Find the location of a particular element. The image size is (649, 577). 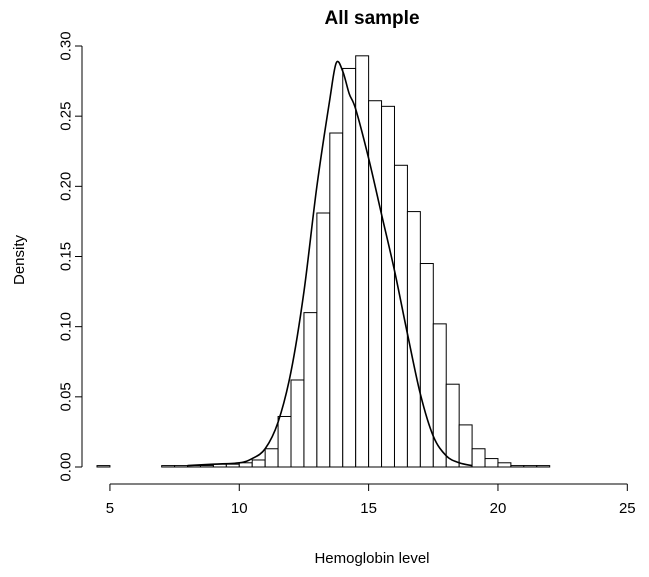

y-tick-label: 0.15 is located at coordinates (66, 256).